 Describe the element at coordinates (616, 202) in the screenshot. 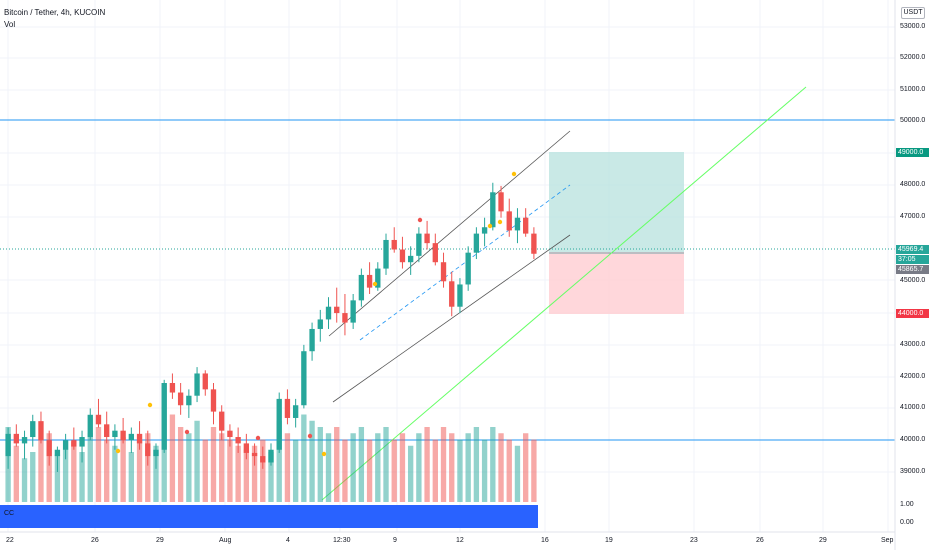

I see `target-profit-zone` at that location.